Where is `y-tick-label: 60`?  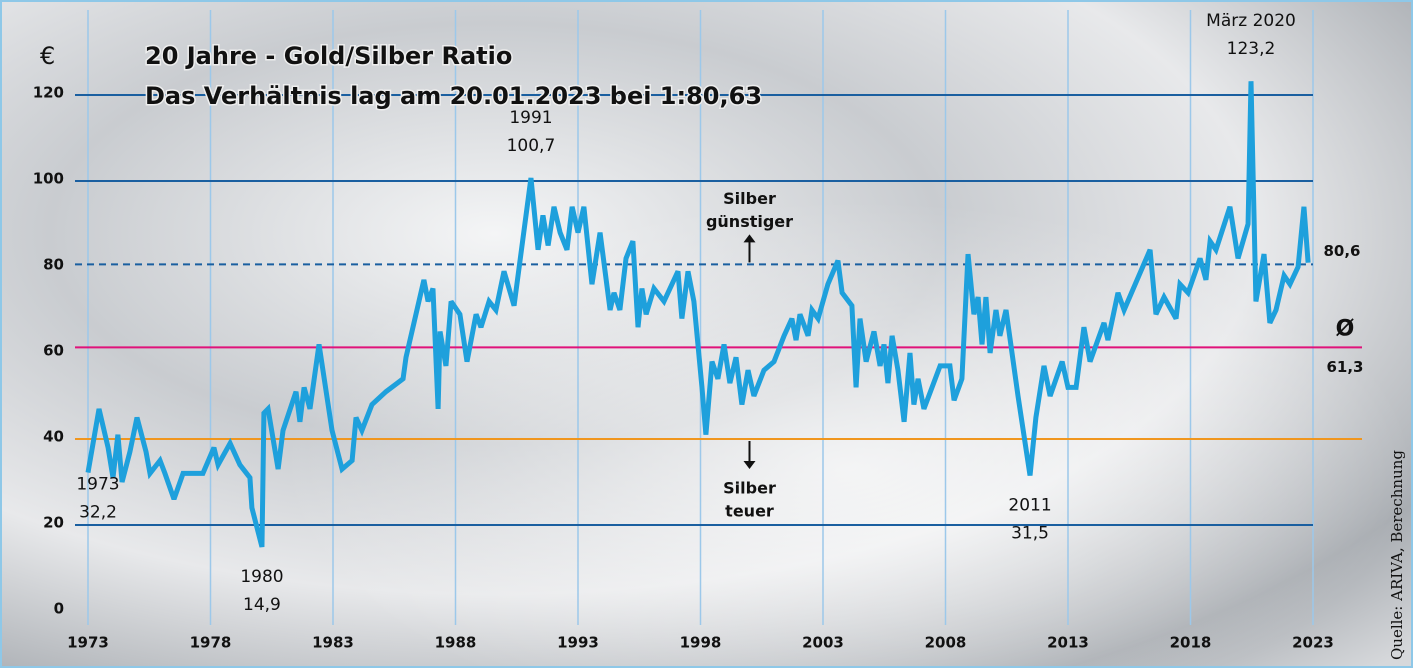
y-tick-label: 60 is located at coordinates (53, 351).